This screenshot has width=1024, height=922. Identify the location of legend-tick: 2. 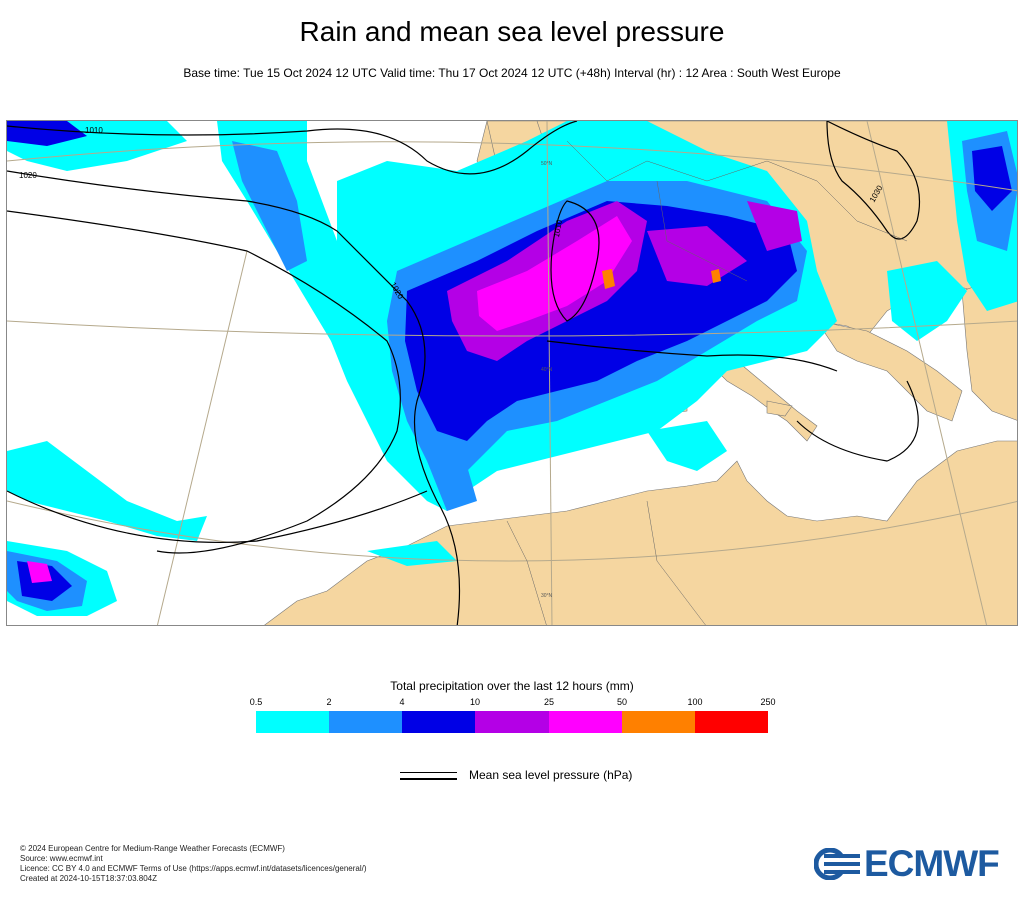
(329, 702).